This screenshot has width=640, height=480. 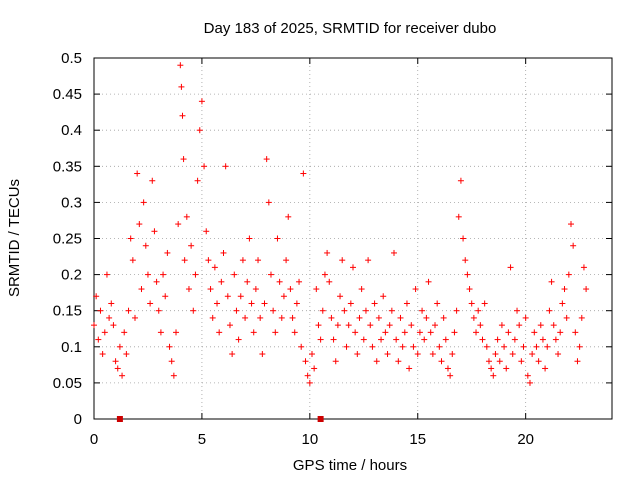 What do you see at coordinates (67, 166) in the screenshot?
I see `y-tick-label: 0.35` at bounding box center [67, 166].